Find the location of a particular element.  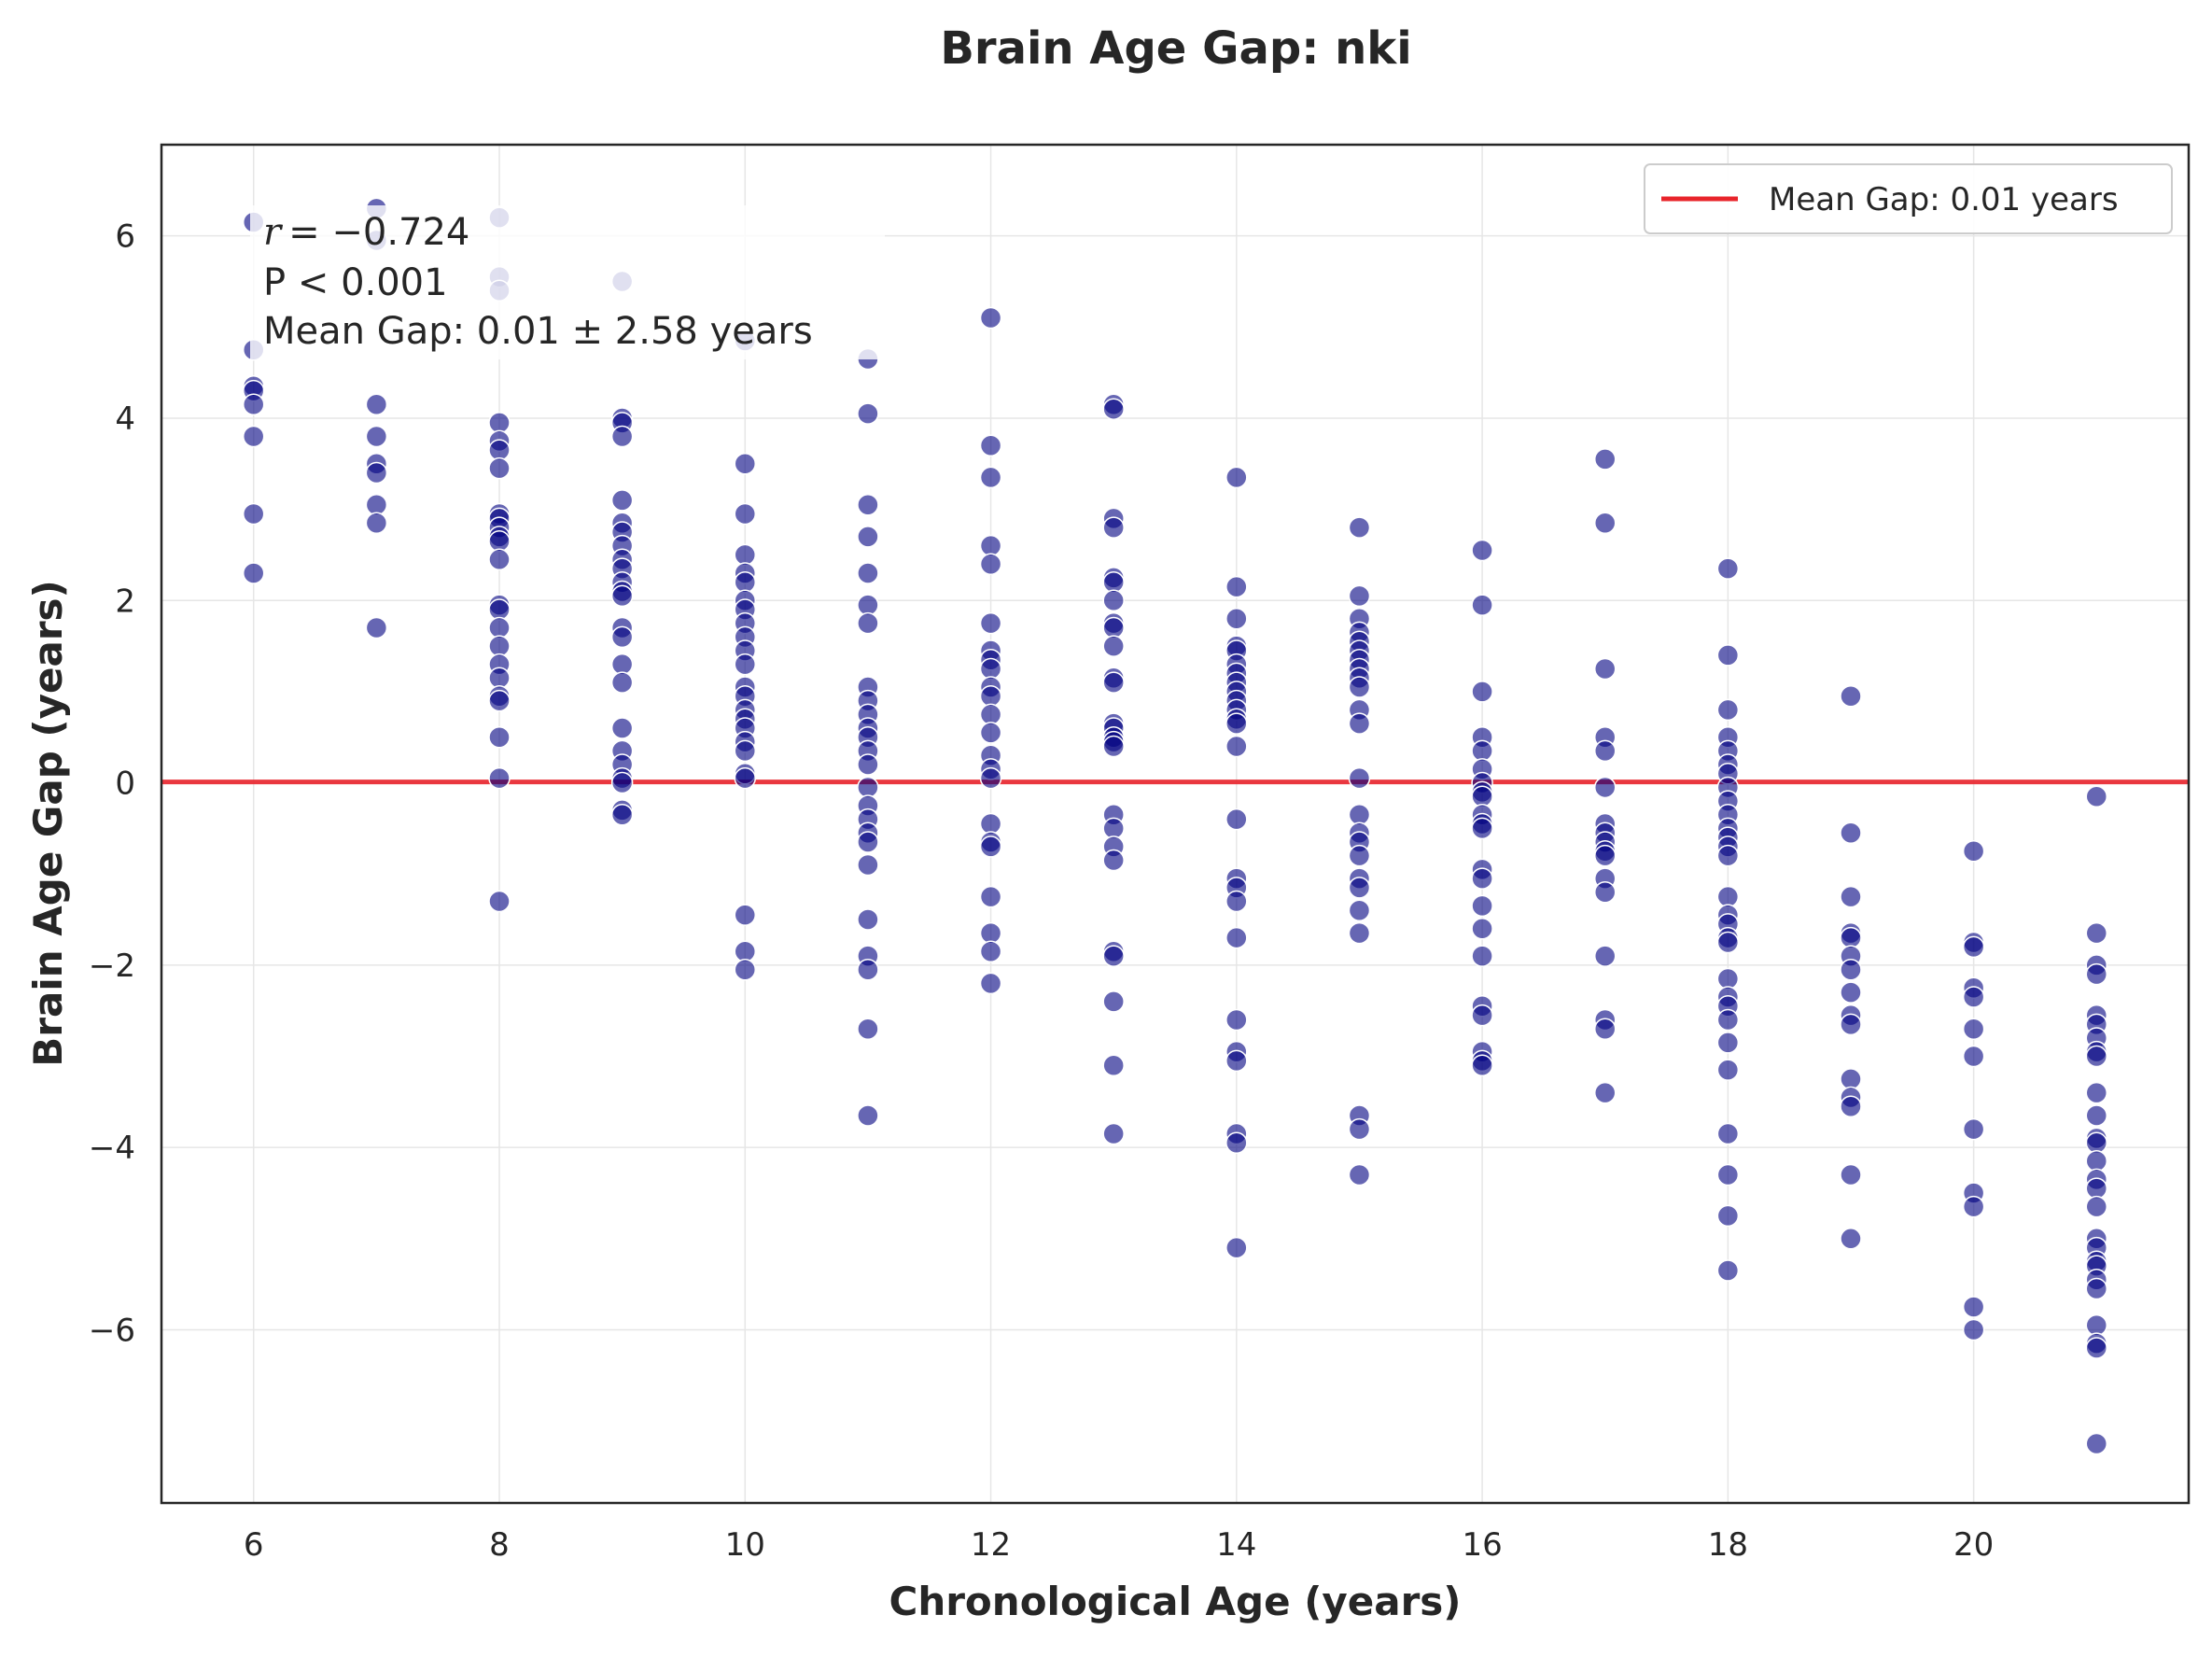

r-symbol: r is located at coordinates (273, 232).